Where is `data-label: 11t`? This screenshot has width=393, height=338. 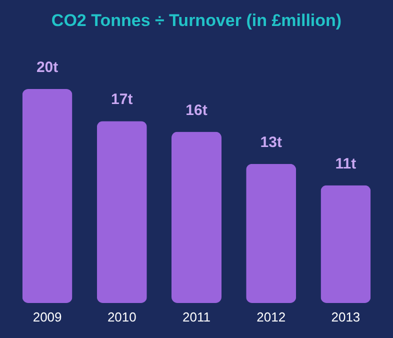
data-label: 11t is located at coordinates (345, 163).